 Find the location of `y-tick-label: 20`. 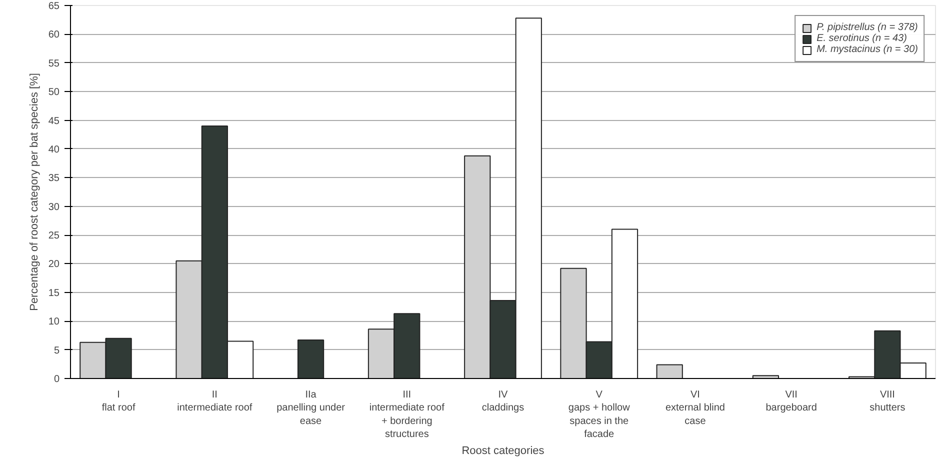

y-tick-label: 20 is located at coordinates (54, 264).